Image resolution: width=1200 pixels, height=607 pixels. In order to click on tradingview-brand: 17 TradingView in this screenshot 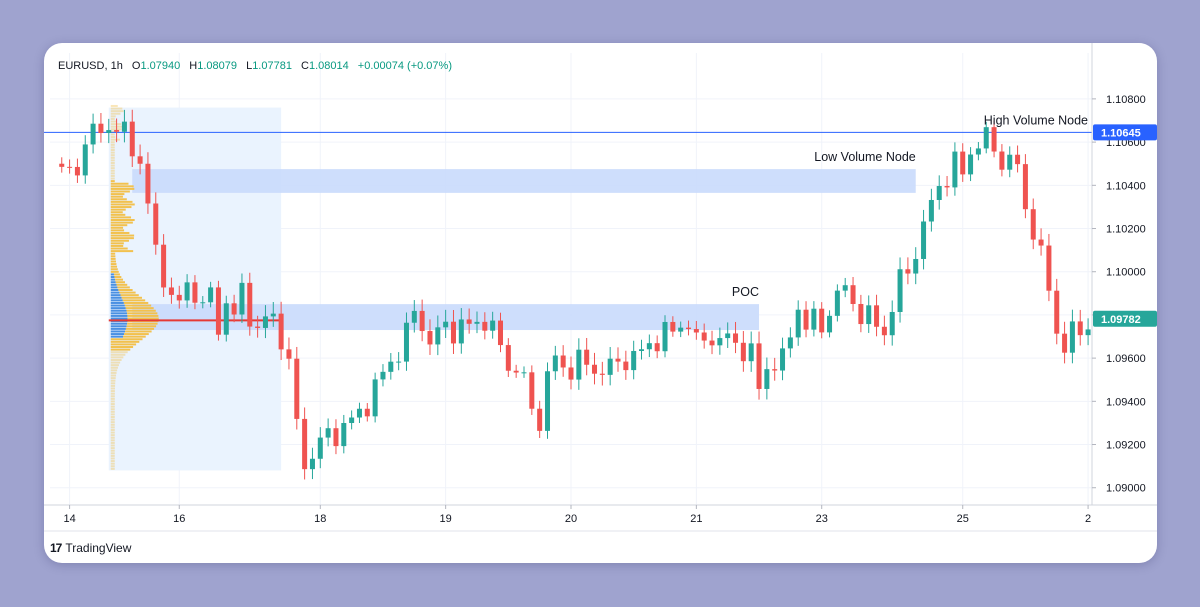, I will do `click(90, 548)`.